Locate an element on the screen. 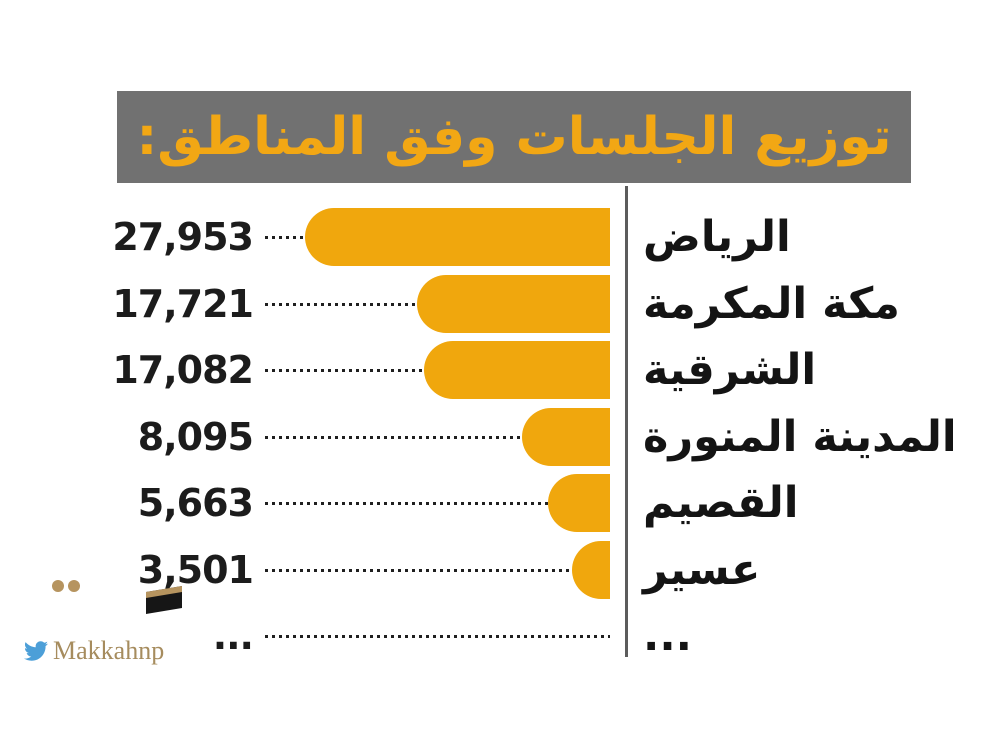  value-label: 17,082 is located at coordinates (183, 370).